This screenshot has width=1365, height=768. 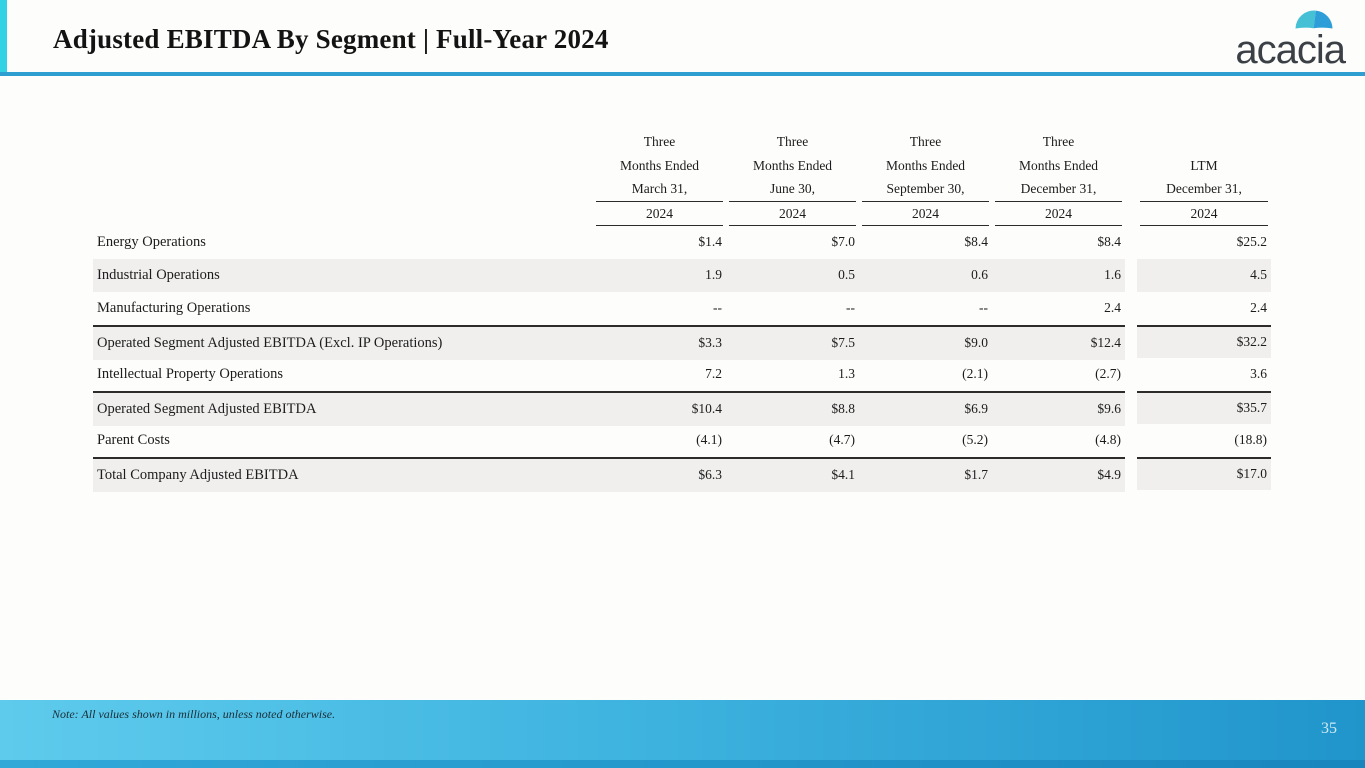 I want to click on column-header: Three Months Ended March 31, 2024, so click(x=659, y=178).